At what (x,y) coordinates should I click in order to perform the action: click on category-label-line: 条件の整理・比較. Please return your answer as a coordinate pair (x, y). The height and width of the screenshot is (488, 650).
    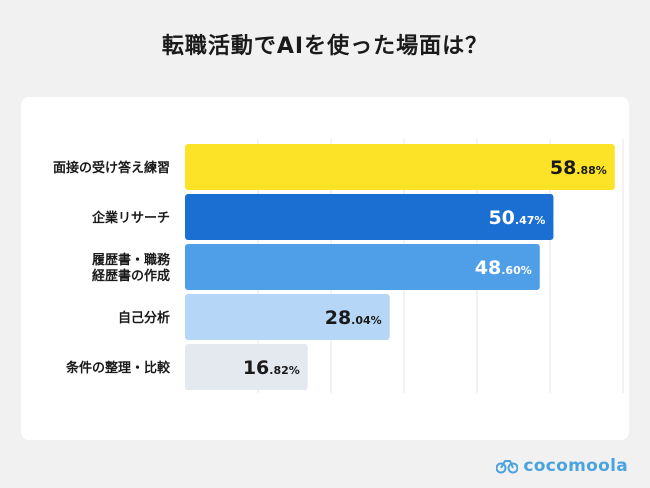
    Looking at the image, I should click on (118, 368).